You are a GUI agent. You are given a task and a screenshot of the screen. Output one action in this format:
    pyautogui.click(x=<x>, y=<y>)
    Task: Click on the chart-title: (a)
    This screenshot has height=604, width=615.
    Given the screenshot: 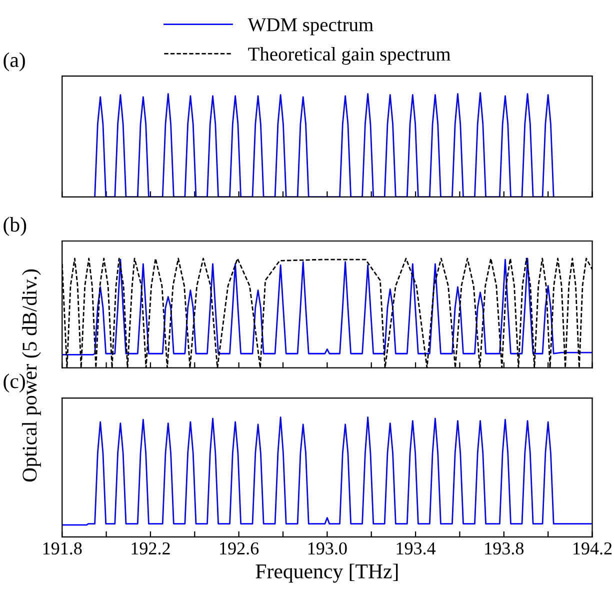 What is the action you would take?
    pyautogui.click(x=14, y=62)
    